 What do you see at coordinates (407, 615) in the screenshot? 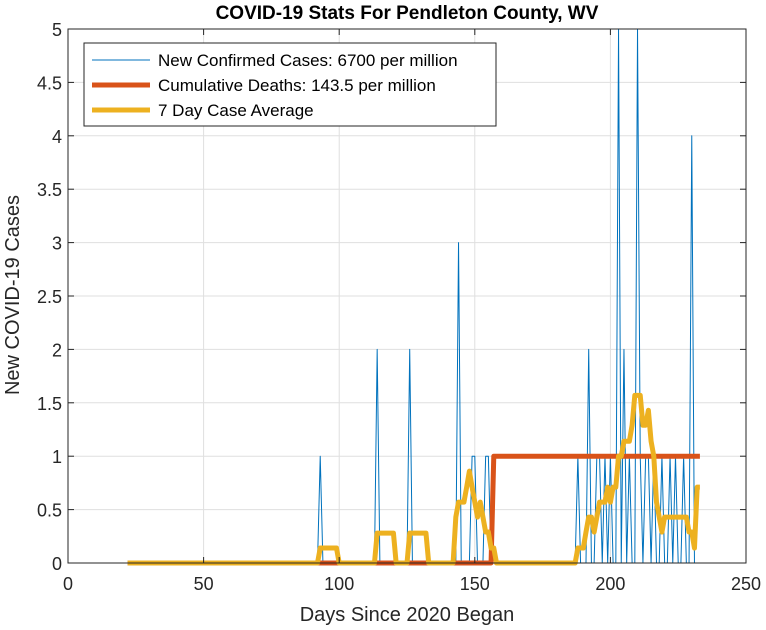
I see `x-axis-label: Days Since 2020 Began` at bounding box center [407, 615].